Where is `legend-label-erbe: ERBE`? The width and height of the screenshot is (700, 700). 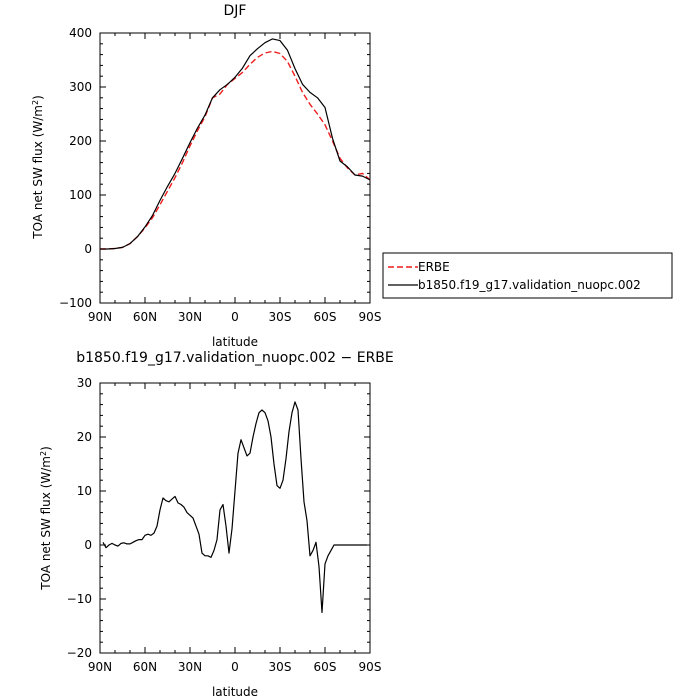 legend-label-erbe: ERBE is located at coordinates (434, 267).